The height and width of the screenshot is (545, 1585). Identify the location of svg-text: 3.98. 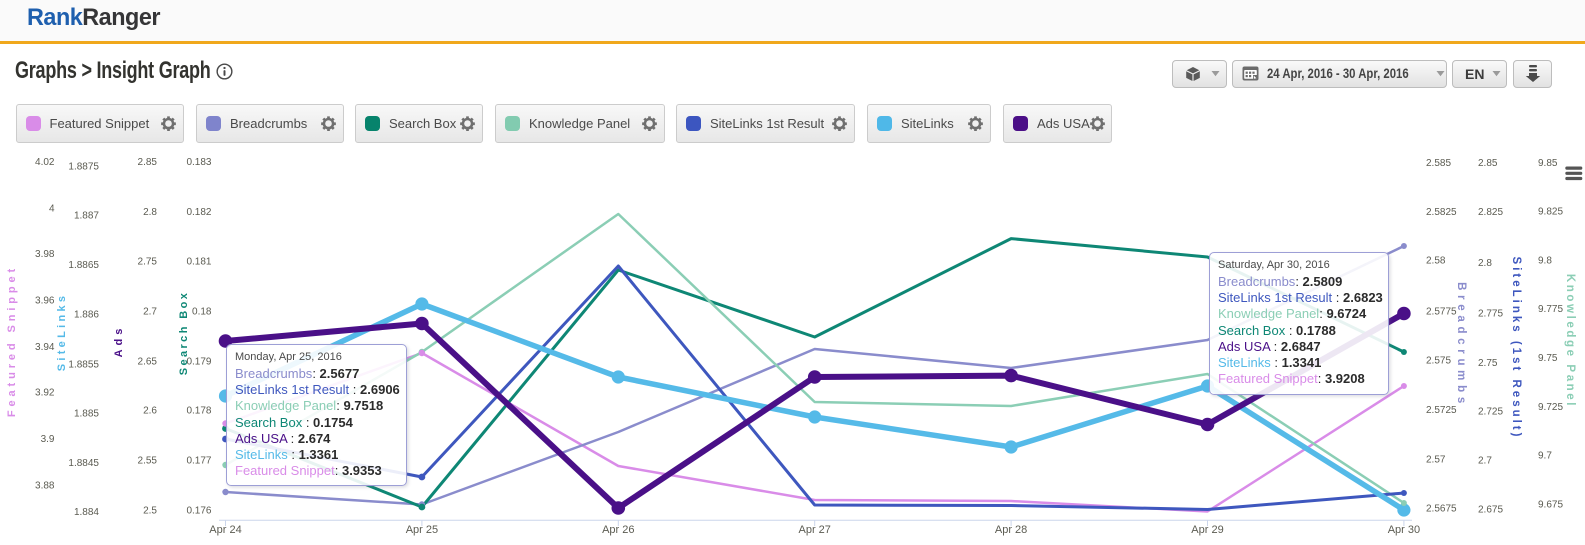
(45, 254).